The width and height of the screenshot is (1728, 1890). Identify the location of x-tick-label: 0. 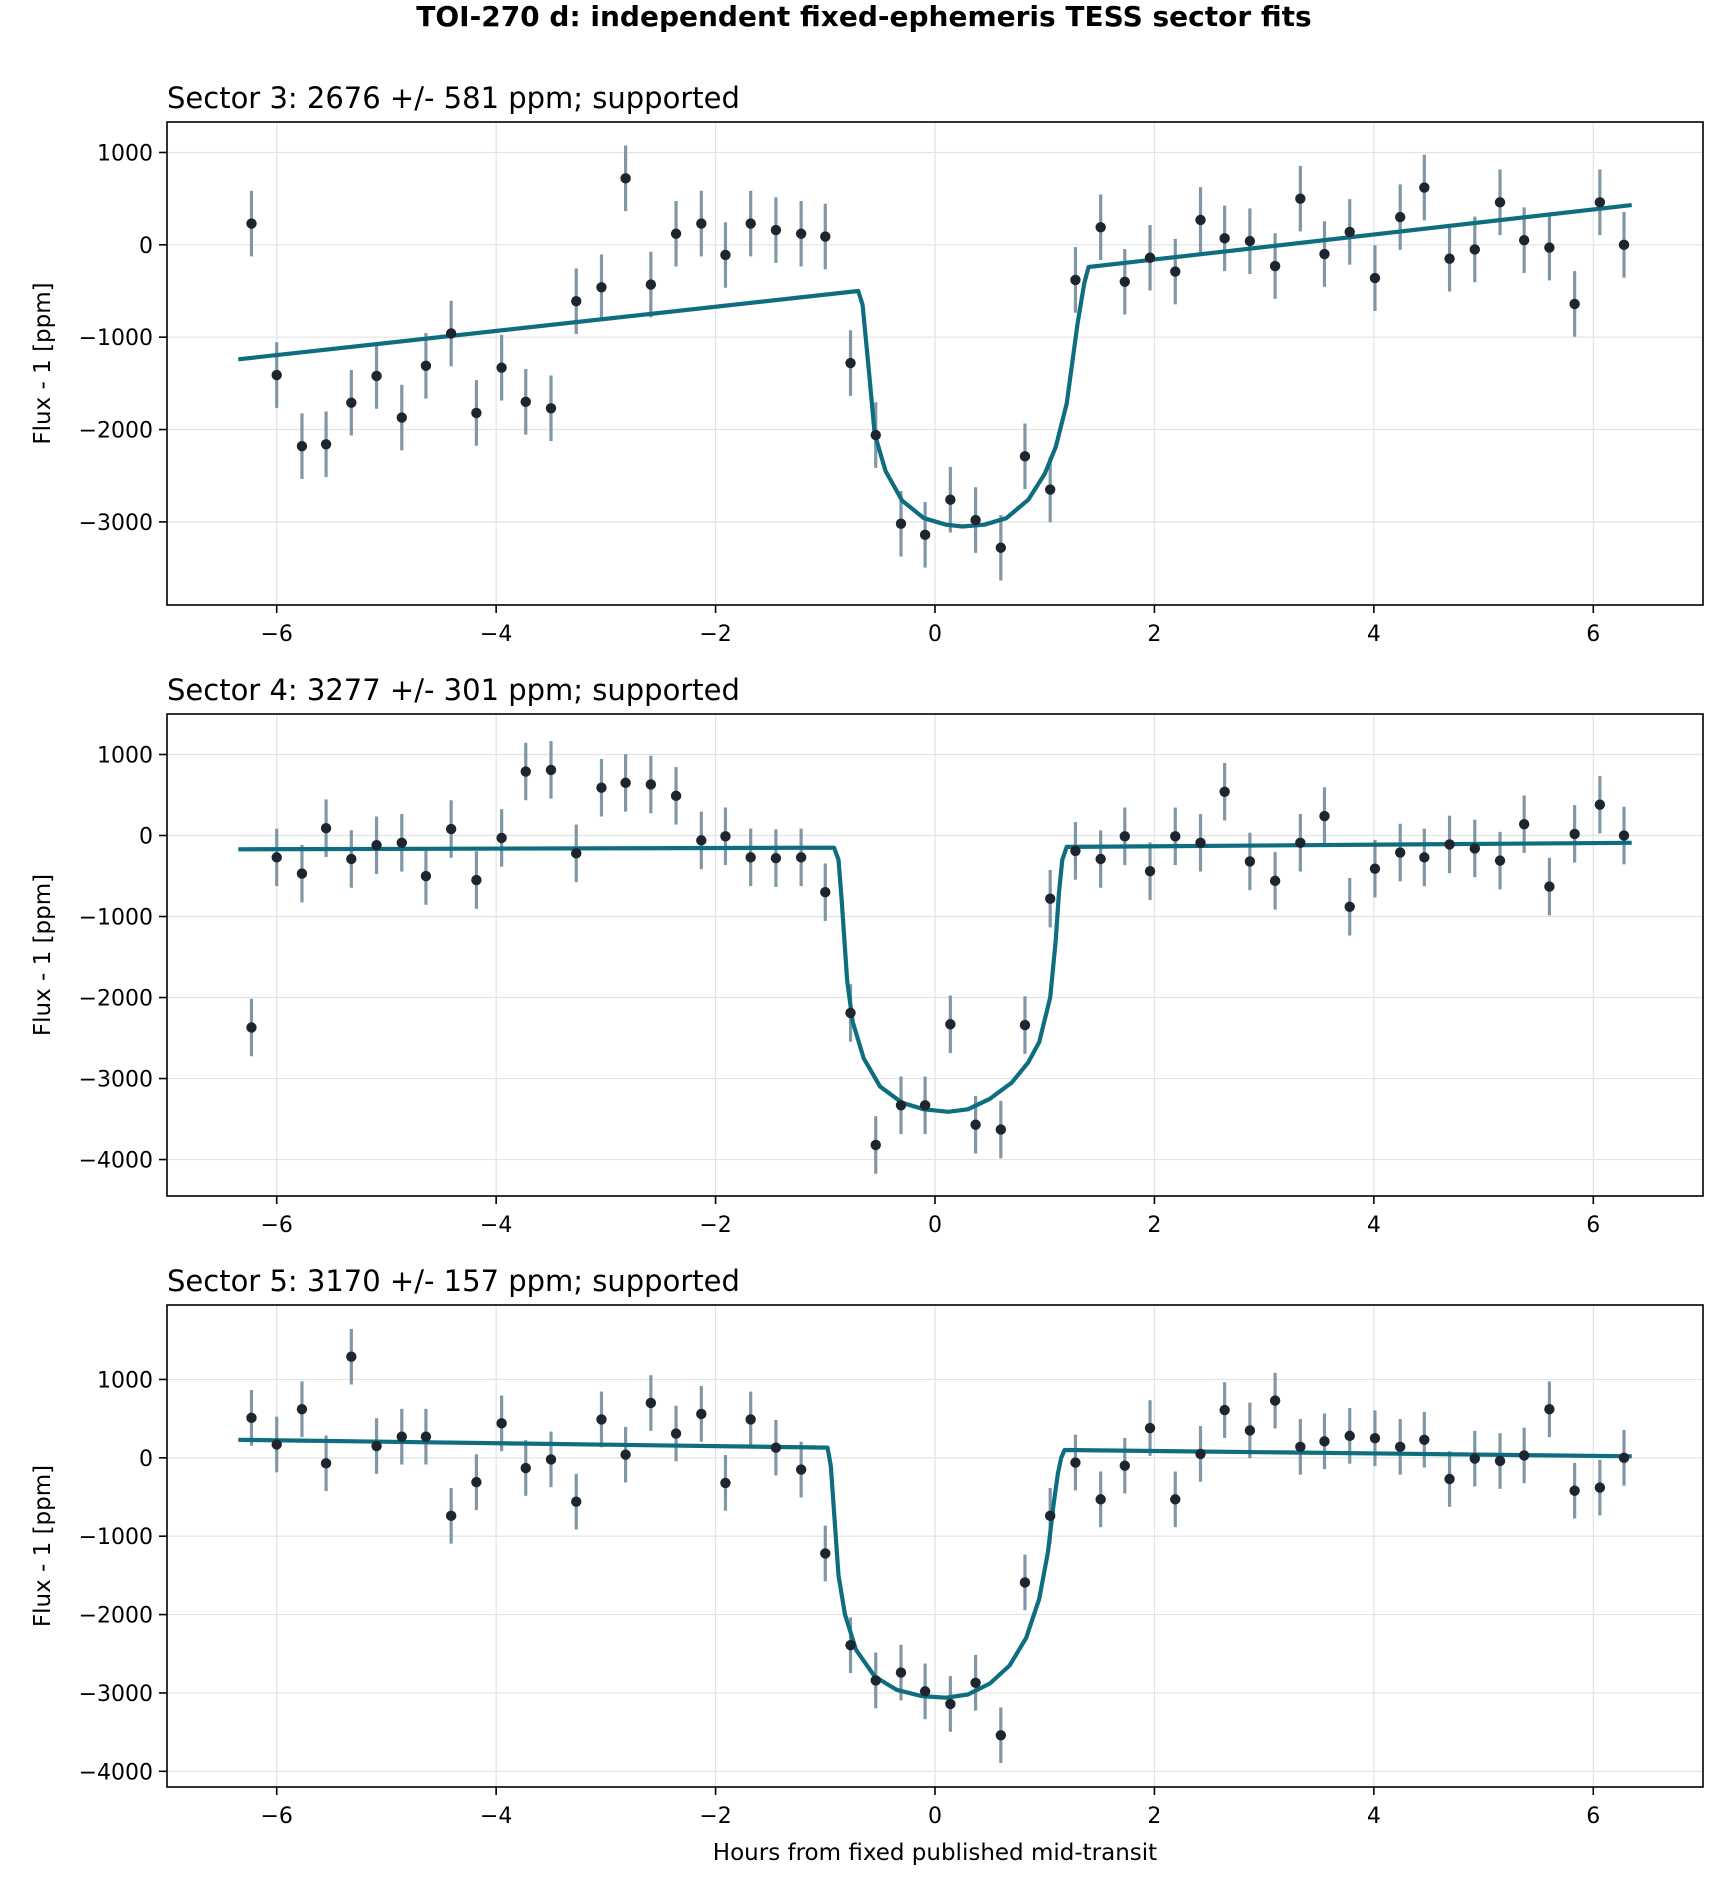
(935, 1225).